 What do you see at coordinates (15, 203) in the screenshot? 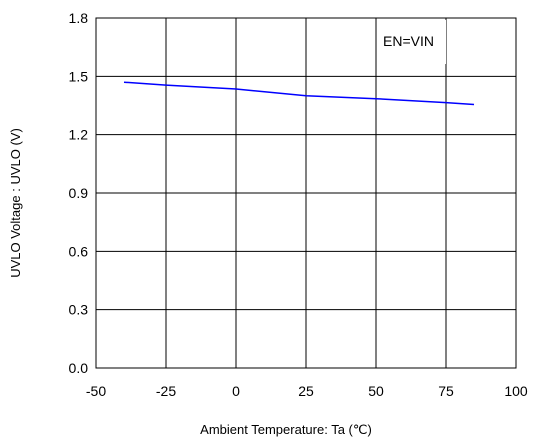
I see `y-axis-label: UVLO Voltage : UVLO (V)` at bounding box center [15, 203].